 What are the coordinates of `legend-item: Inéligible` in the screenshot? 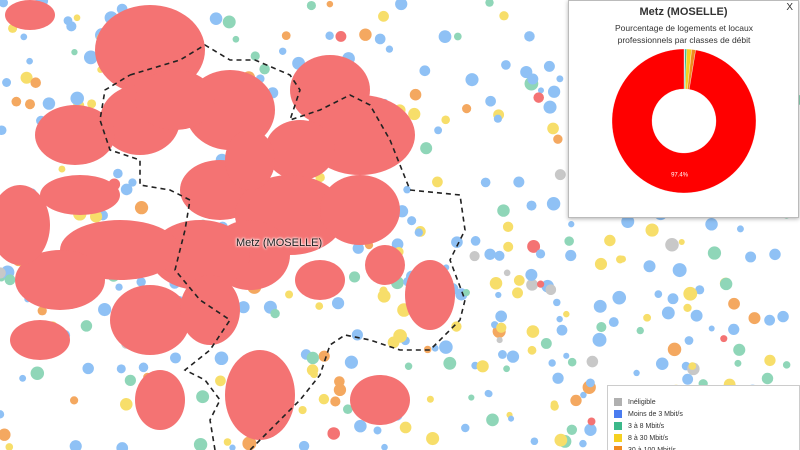 It's located at (706, 402).